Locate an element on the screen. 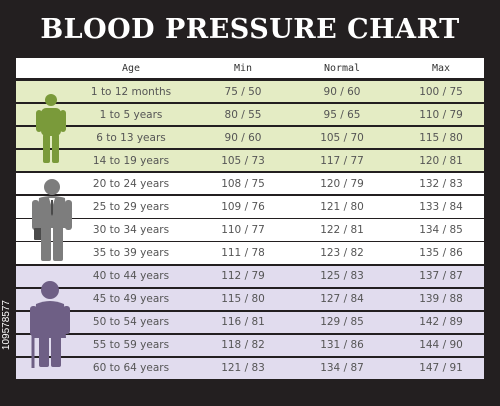  age-cell: 20 to 24 years is located at coordinates (131, 183).